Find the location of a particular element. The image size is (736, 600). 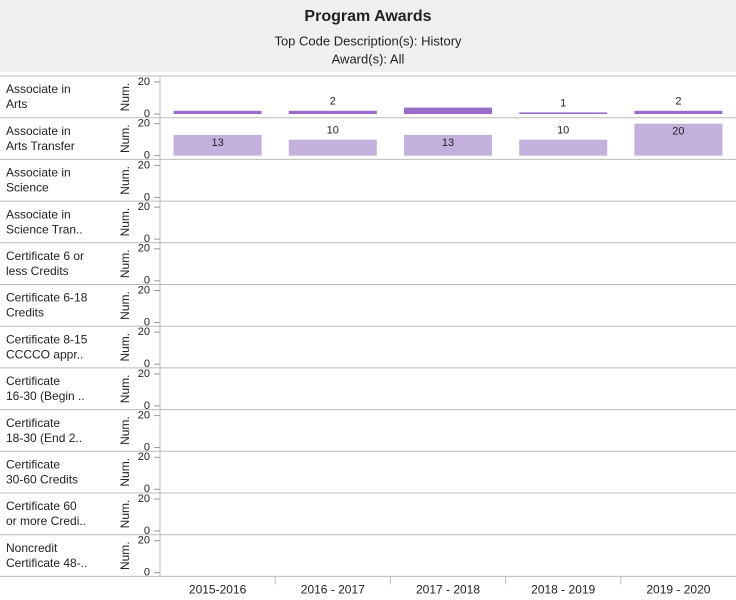

row-label: 16-30 (Begin .. is located at coordinates (45, 396).